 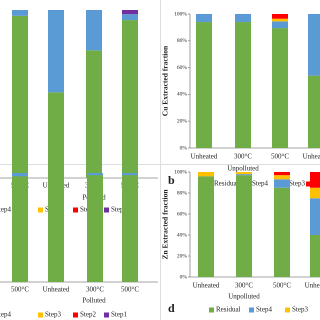 I want to click on y-axis-title: Zn Extracted fraction, so click(x=165, y=224).